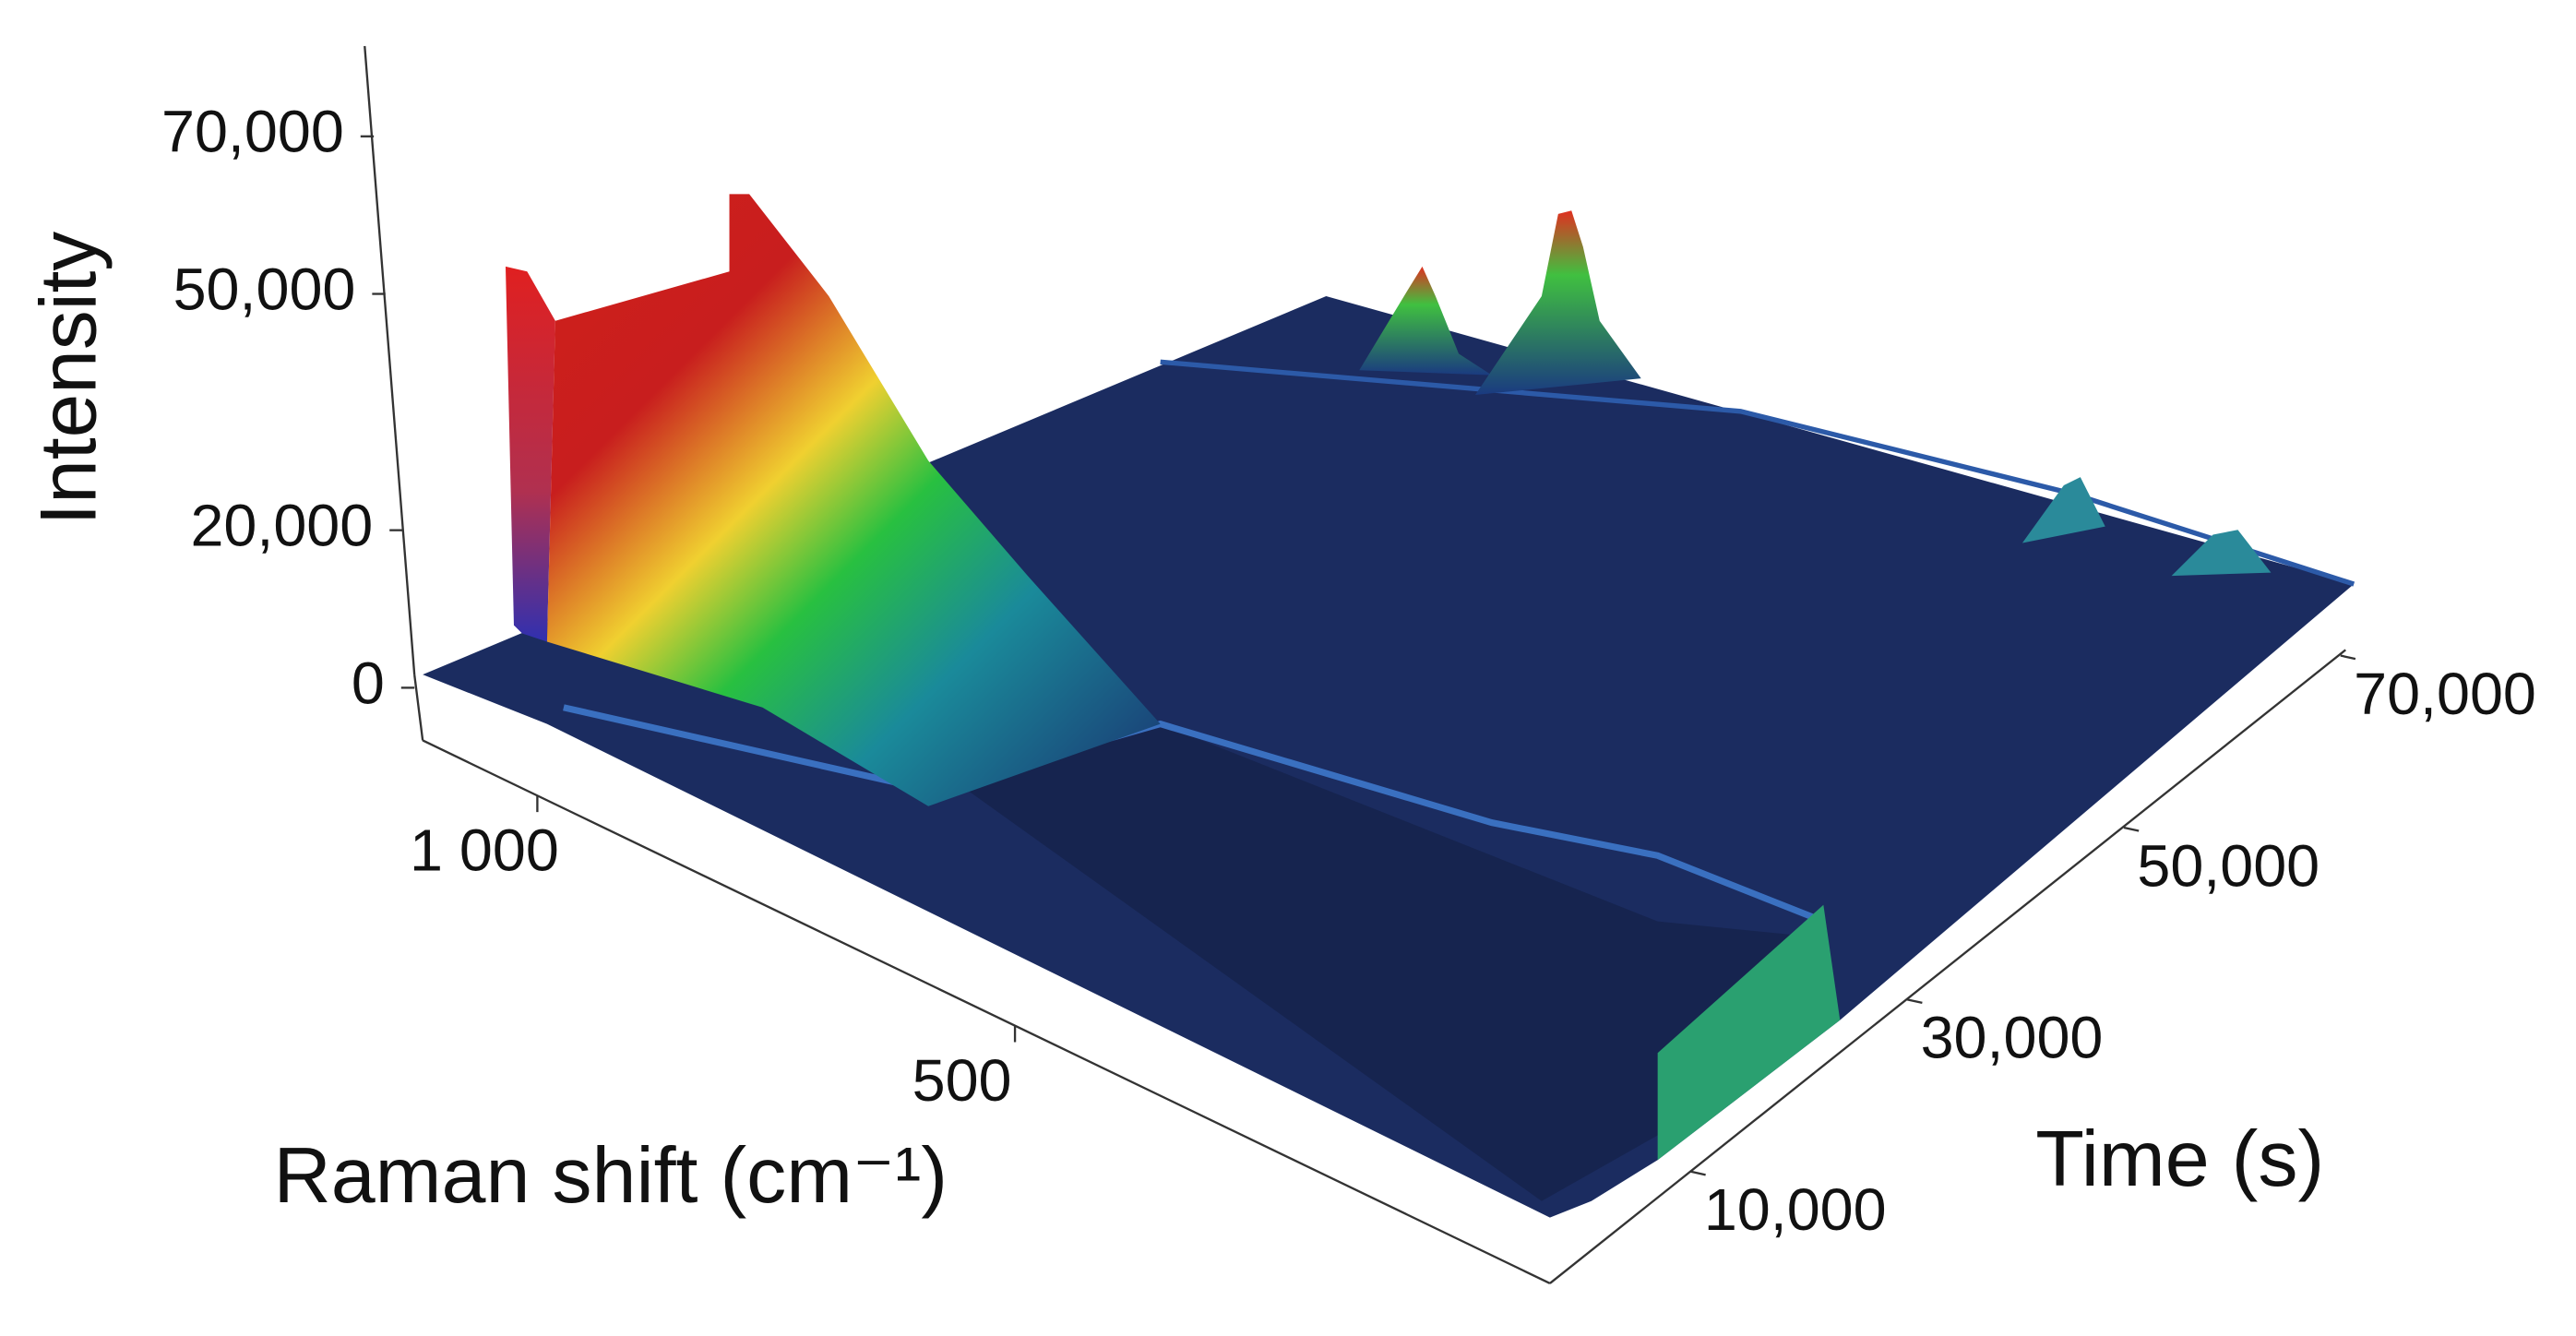 This screenshot has height=1336, width=2576. Describe the element at coordinates (962, 1080) in the screenshot. I see `x-tick-label: 500` at that location.